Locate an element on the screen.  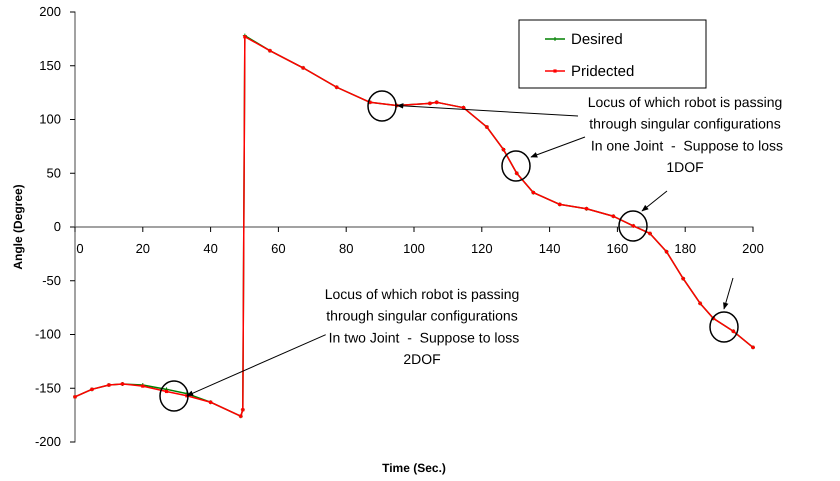
x-tick-label: 120 is located at coordinates (481, 248).